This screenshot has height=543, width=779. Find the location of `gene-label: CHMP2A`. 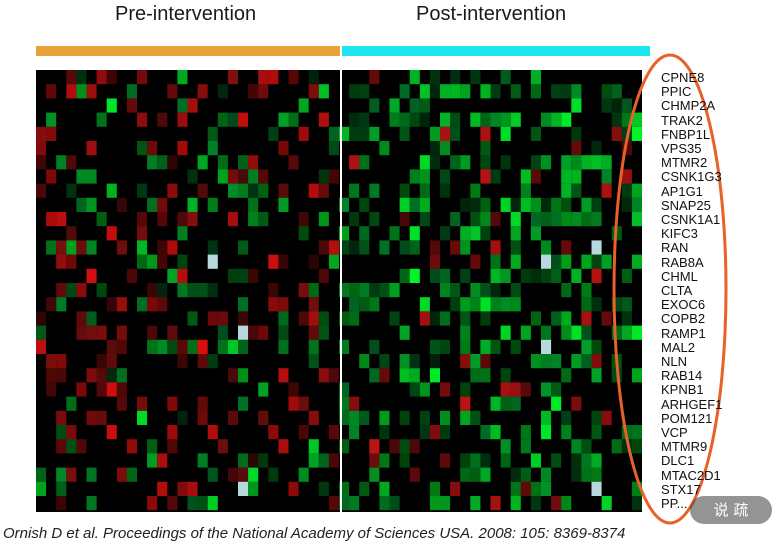

gene-label: CHMP2A is located at coordinates (688, 106).